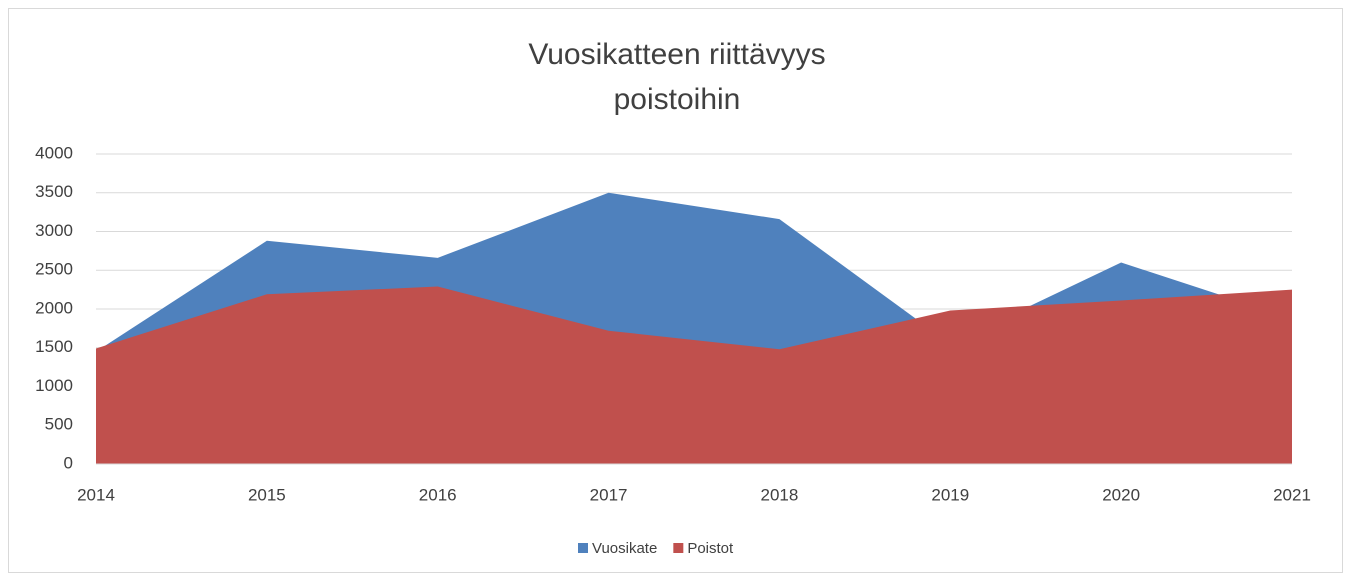 The height and width of the screenshot is (581, 1351). I want to click on legend-label: Poistot, so click(710, 548).